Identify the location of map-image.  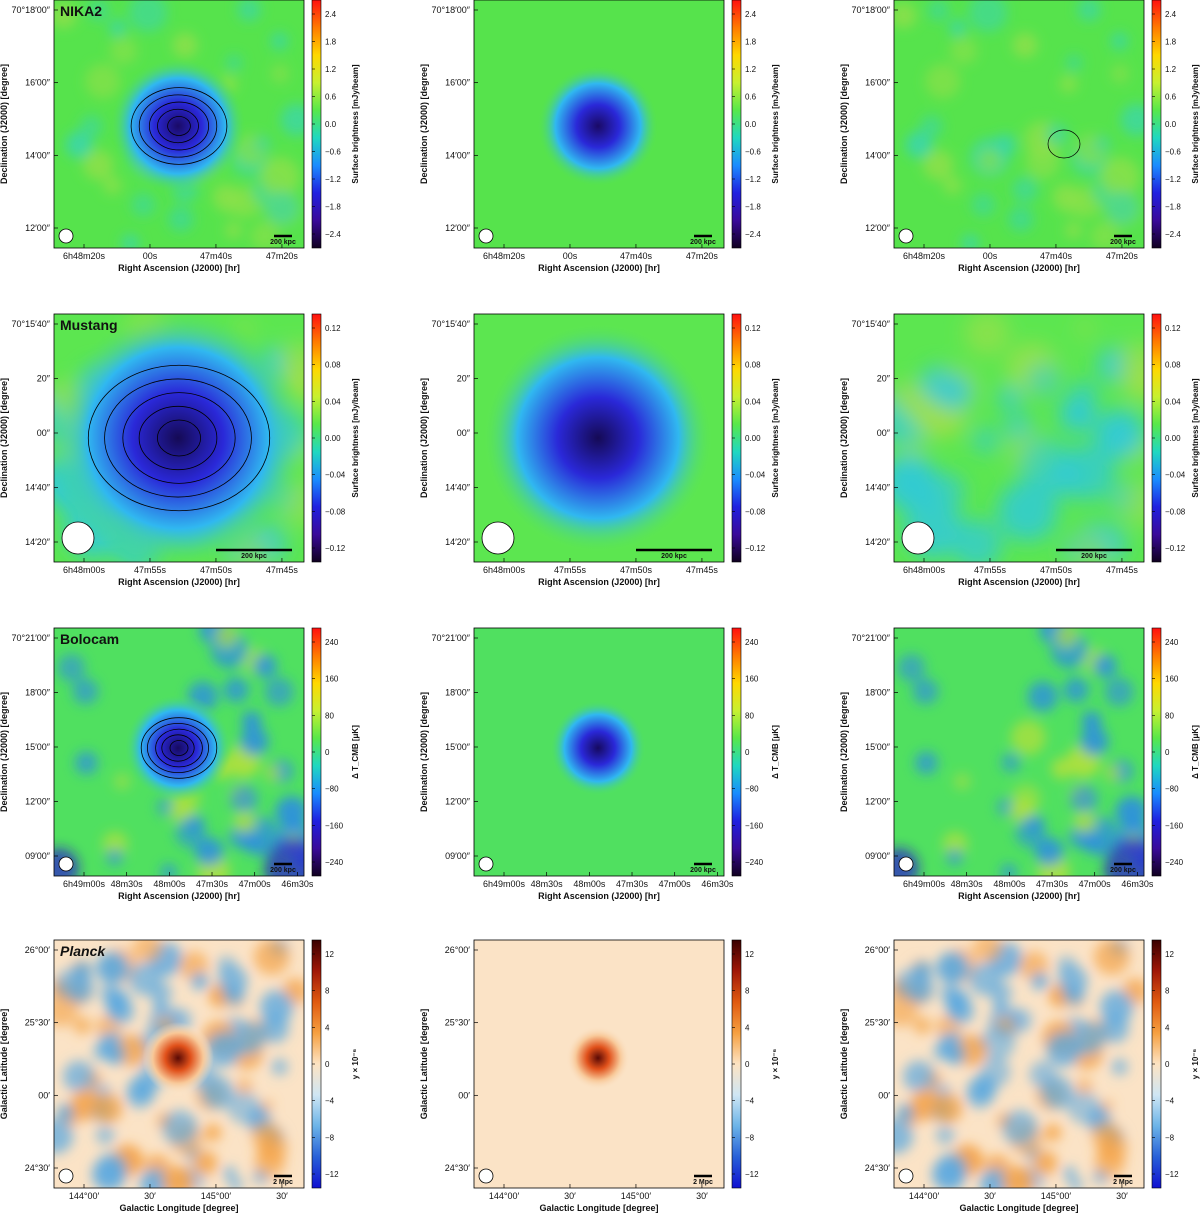
(179, 124).